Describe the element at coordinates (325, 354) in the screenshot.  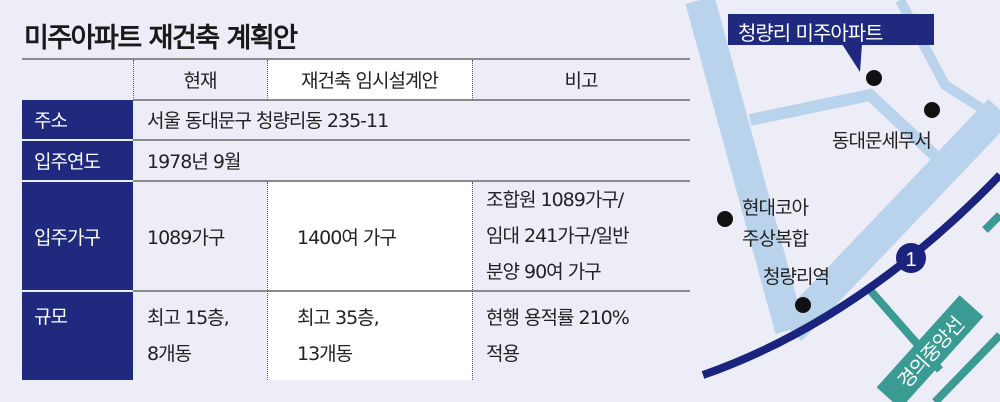
I see `text-line: 13개동` at that location.